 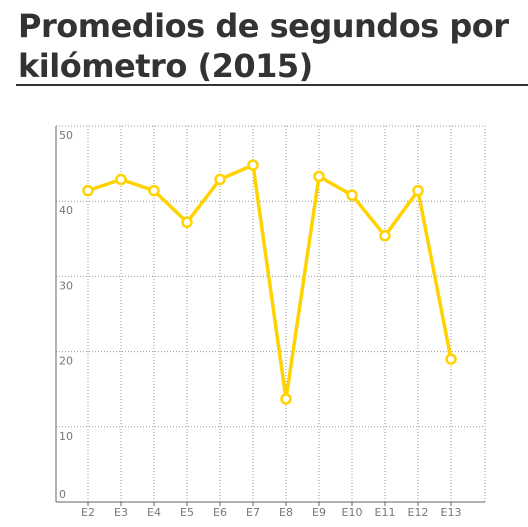 What do you see at coordinates (66, 135) in the screenshot?
I see `y-tick-label: 50` at bounding box center [66, 135].